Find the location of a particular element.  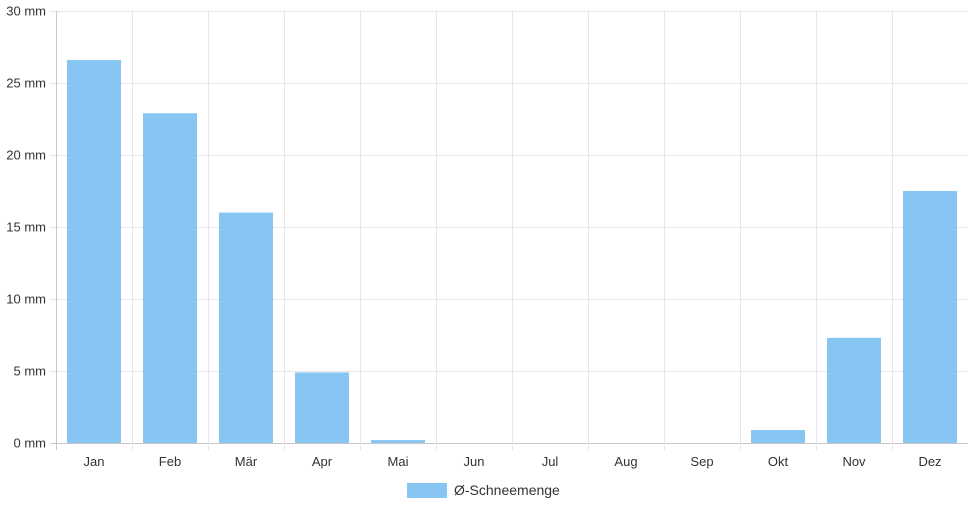

bar-okt is located at coordinates (778, 436).